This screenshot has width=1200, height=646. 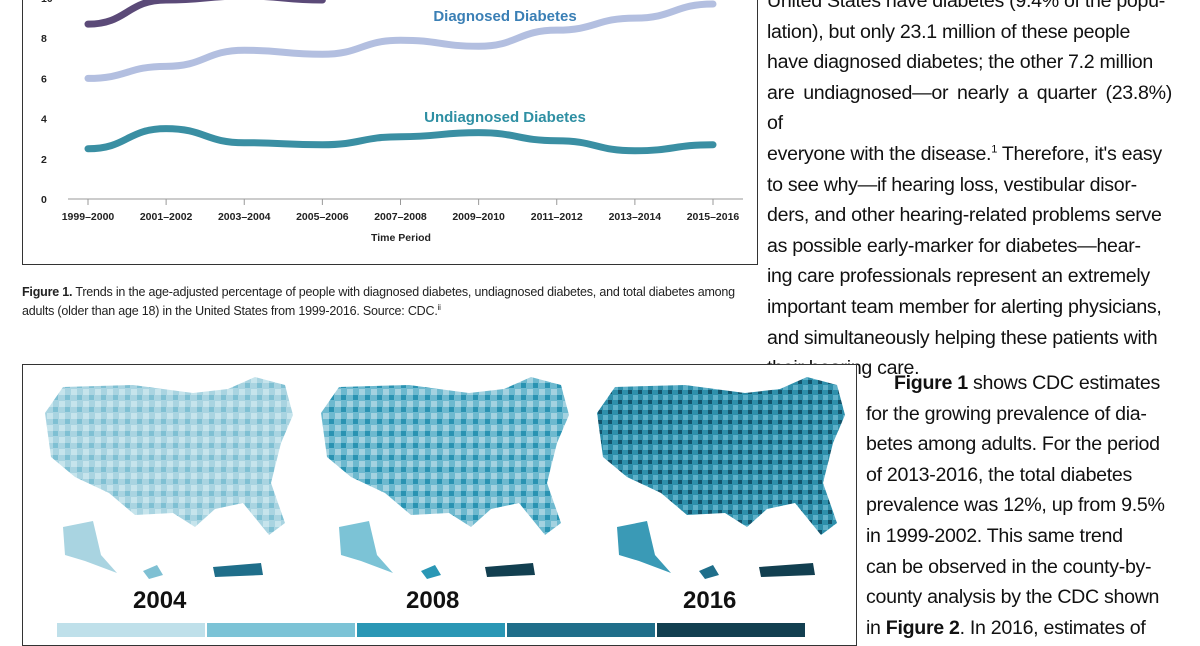 I want to click on caption-label: Figure 1., so click(x=47, y=292).